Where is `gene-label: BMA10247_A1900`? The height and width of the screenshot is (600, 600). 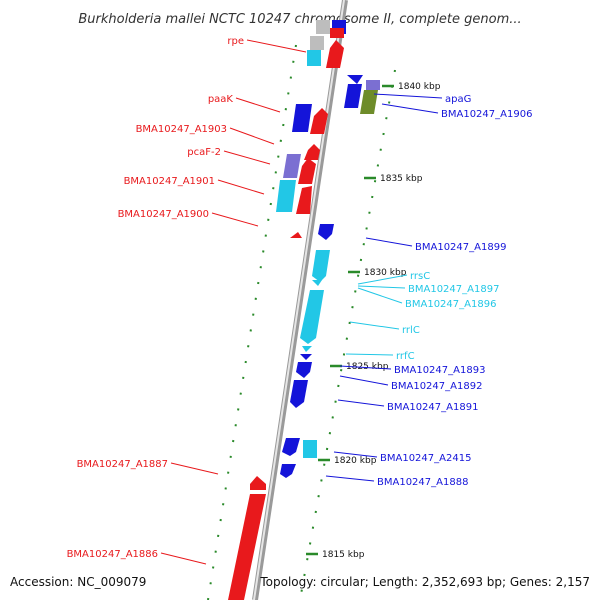 gene-label: BMA10247_A1900 is located at coordinates (163, 214).